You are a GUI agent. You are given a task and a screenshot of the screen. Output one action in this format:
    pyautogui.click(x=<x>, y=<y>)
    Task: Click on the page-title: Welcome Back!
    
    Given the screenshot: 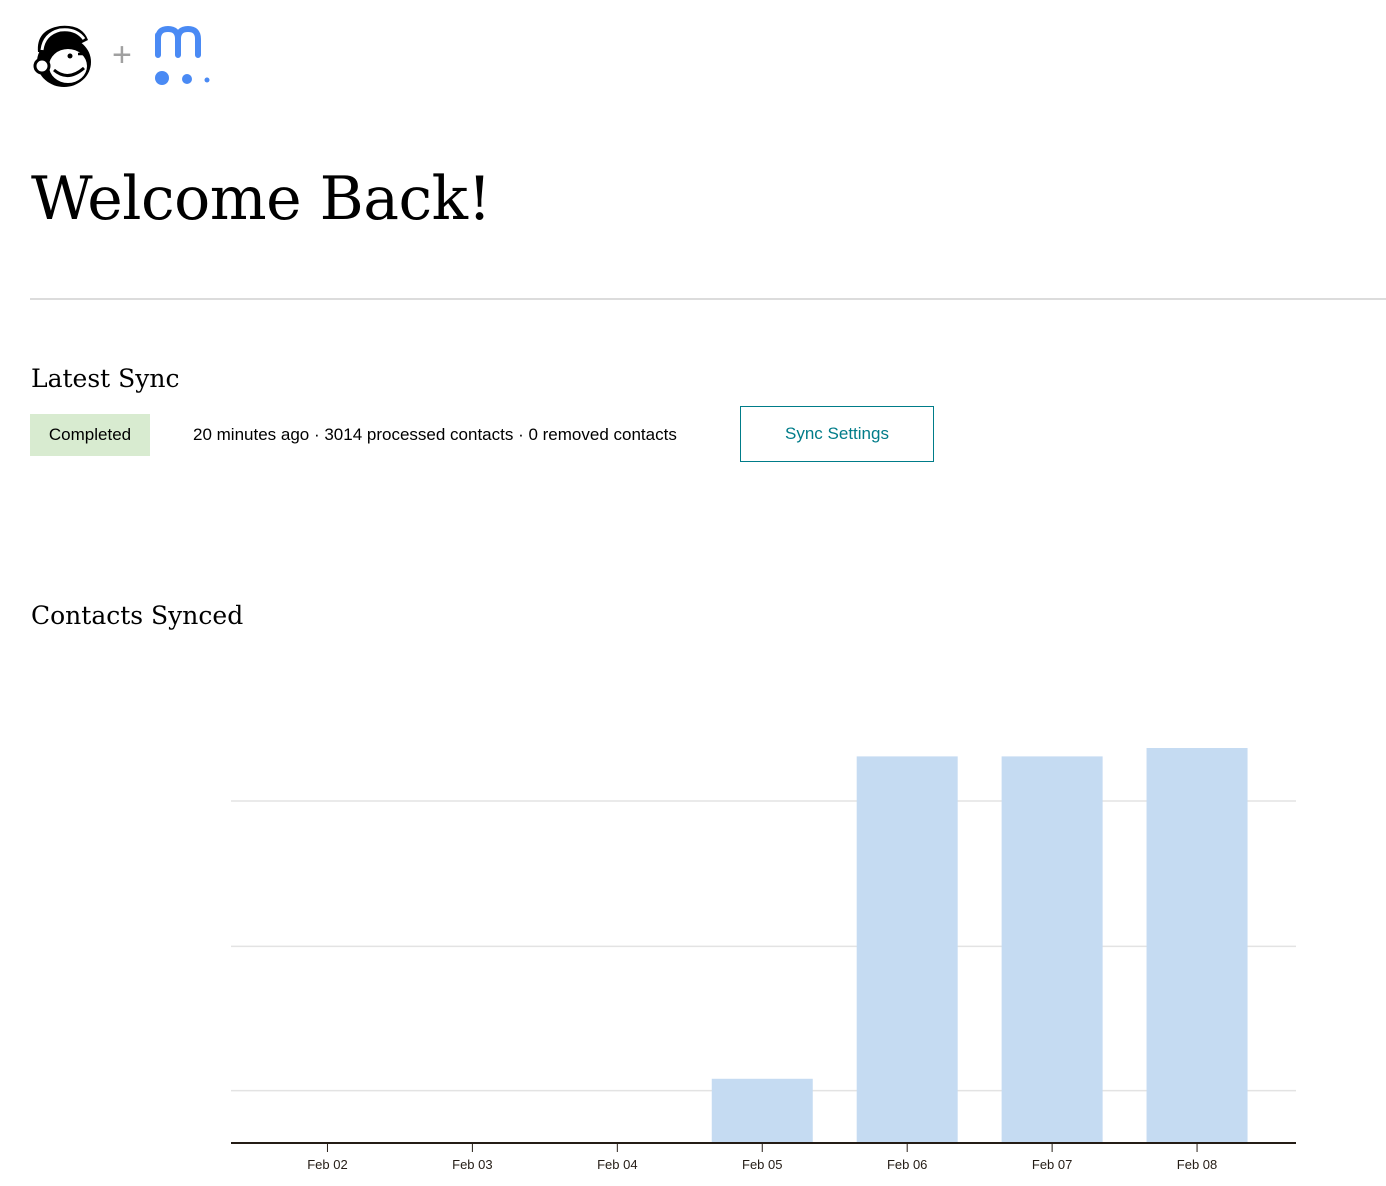 What is the action you would take?
    pyautogui.click(x=261, y=199)
    